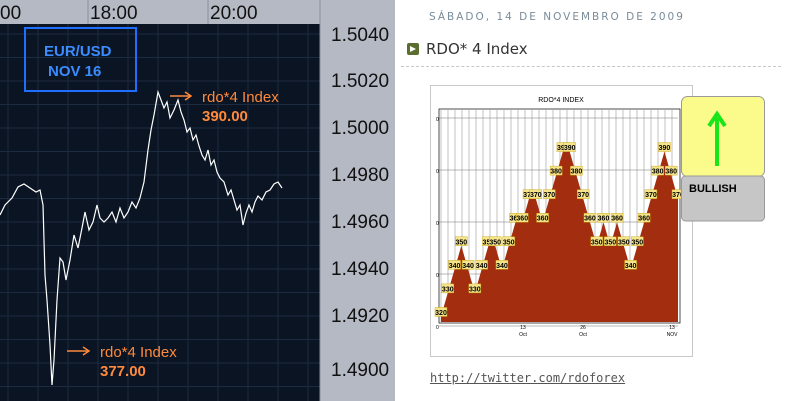 This screenshot has height=401, width=787. What do you see at coordinates (559, 236) in the screenshot?
I see `area-series` at bounding box center [559, 236].